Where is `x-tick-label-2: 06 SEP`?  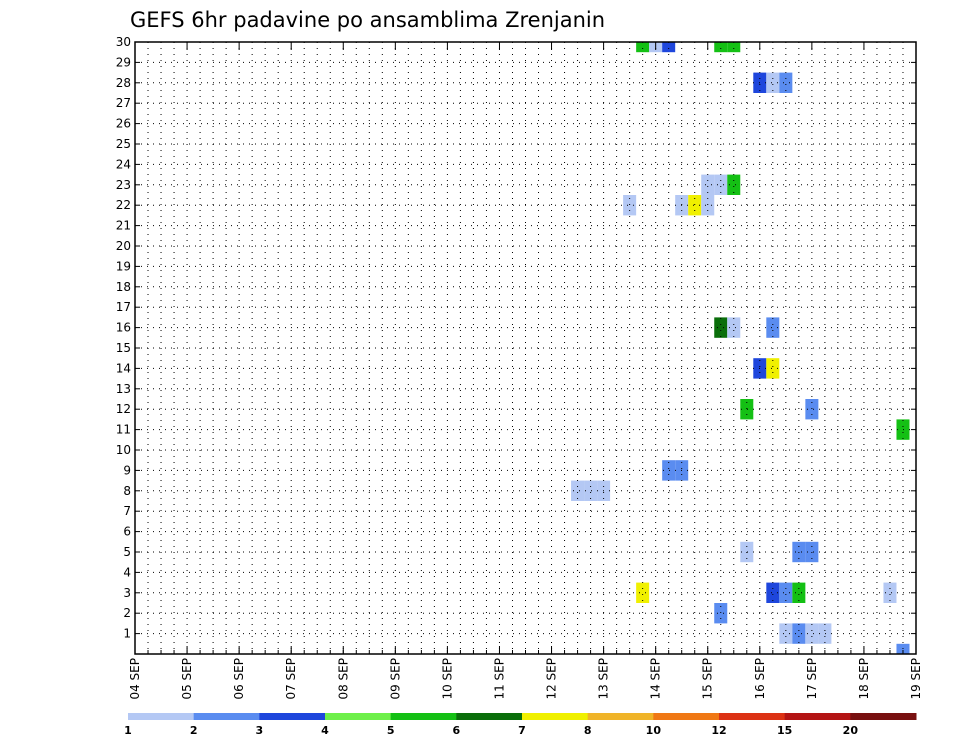 x-tick-label-2: 06 SEP is located at coordinates (239, 679).